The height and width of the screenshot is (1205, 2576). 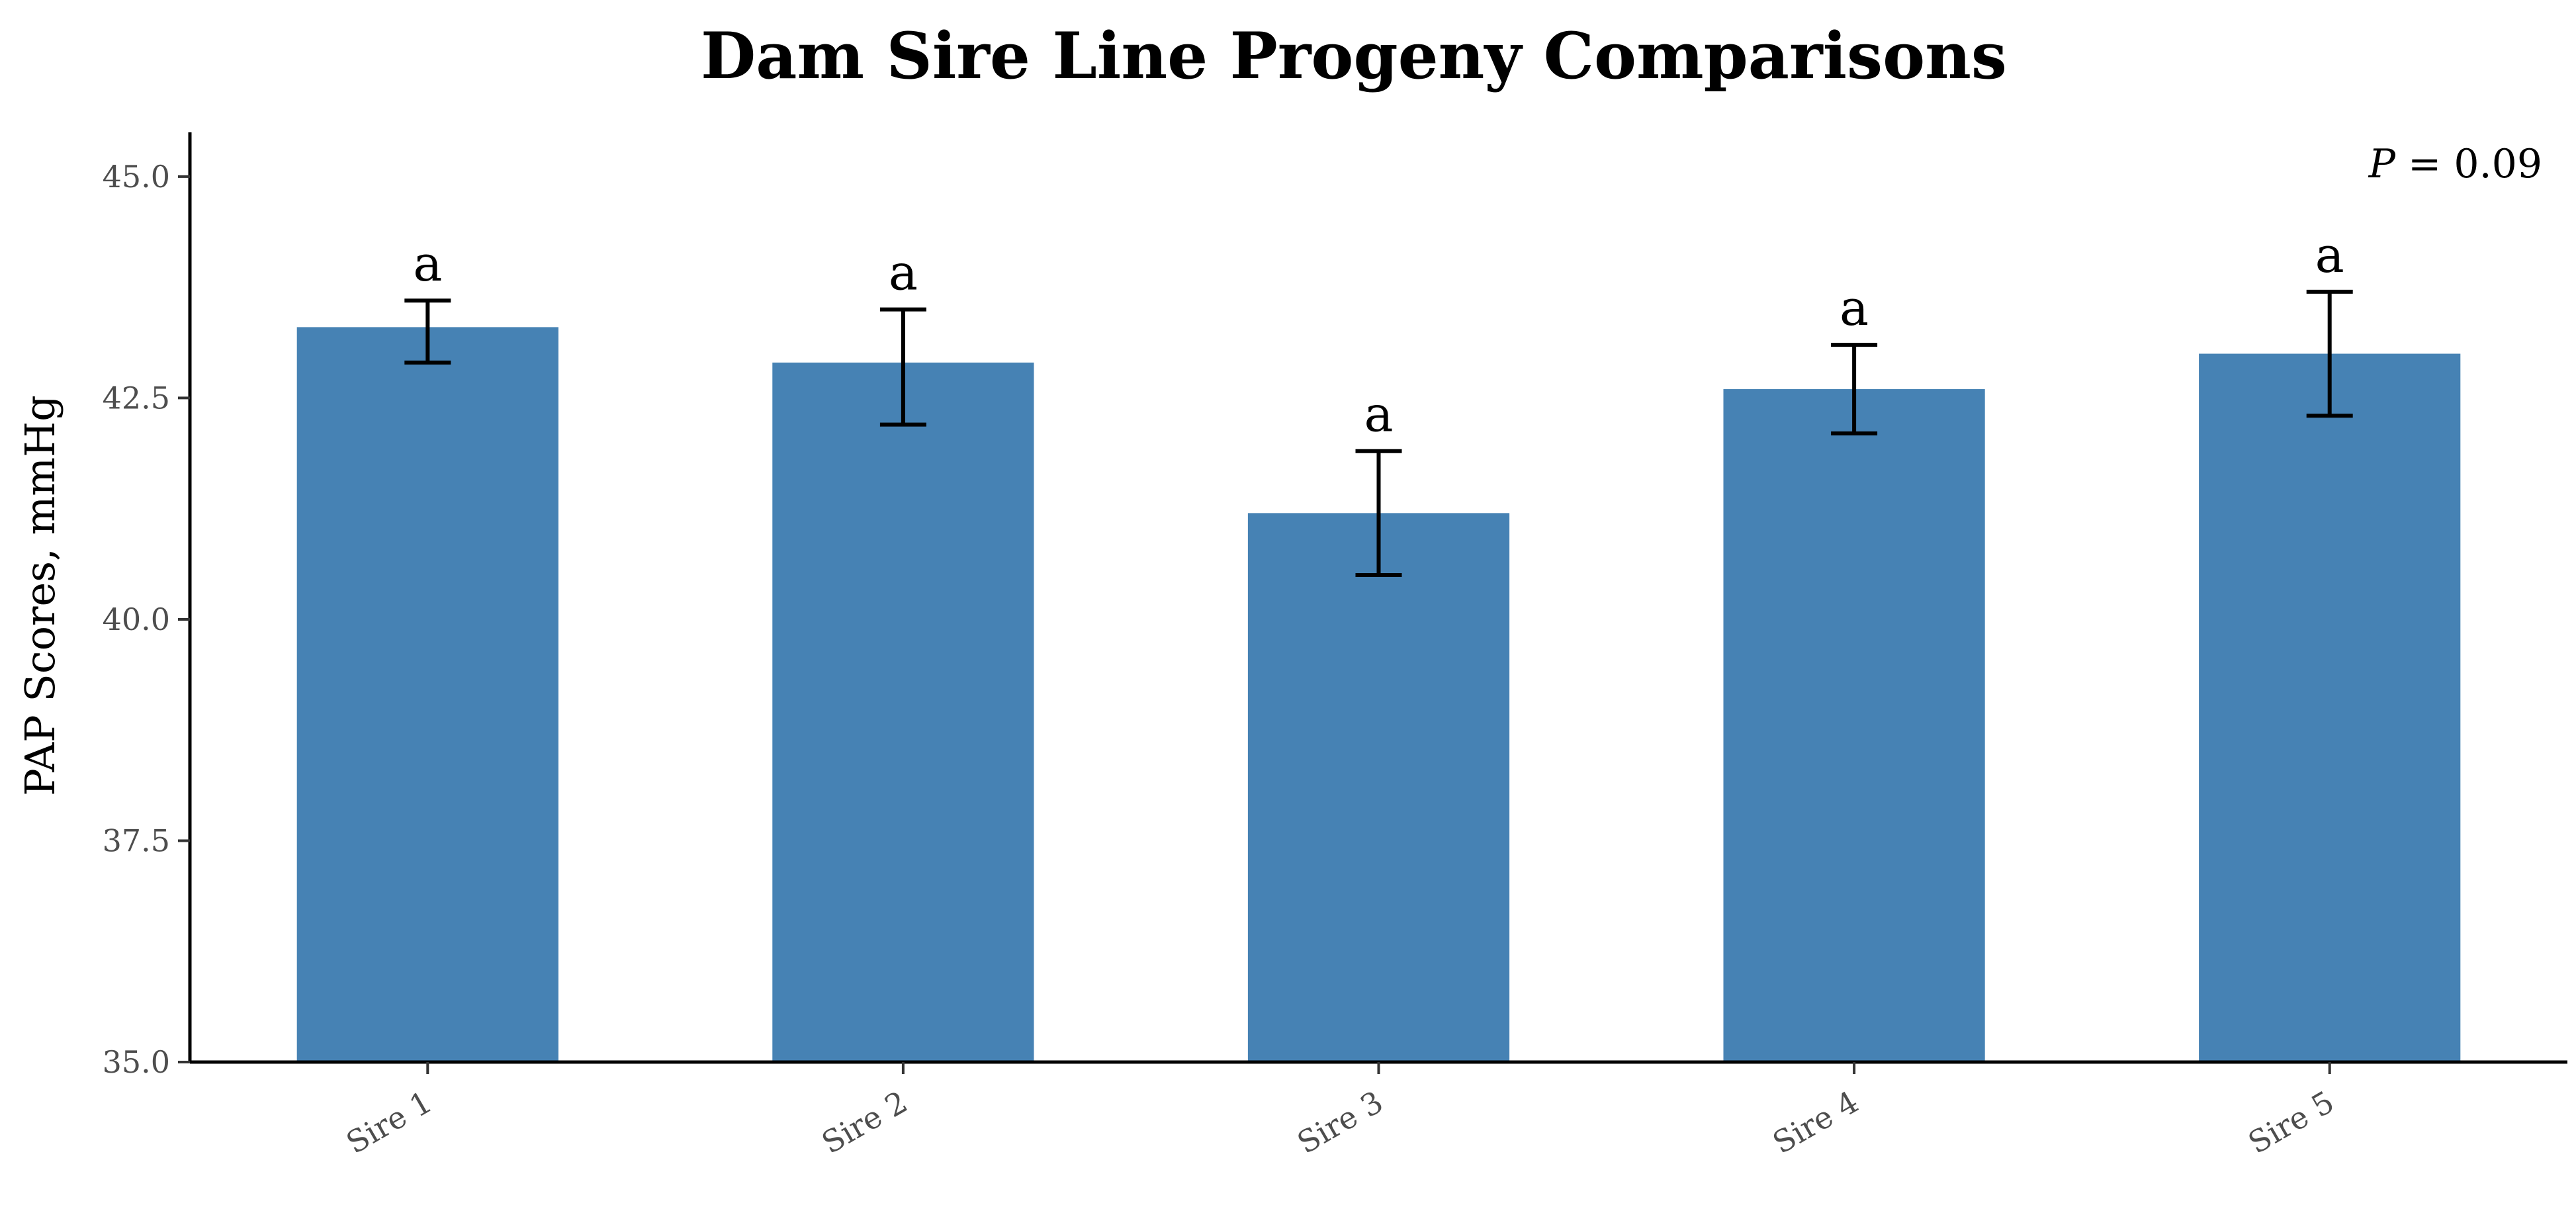 What do you see at coordinates (2291, 1122) in the screenshot?
I see `x-tick-label-5: Sire 5` at bounding box center [2291, 1122].